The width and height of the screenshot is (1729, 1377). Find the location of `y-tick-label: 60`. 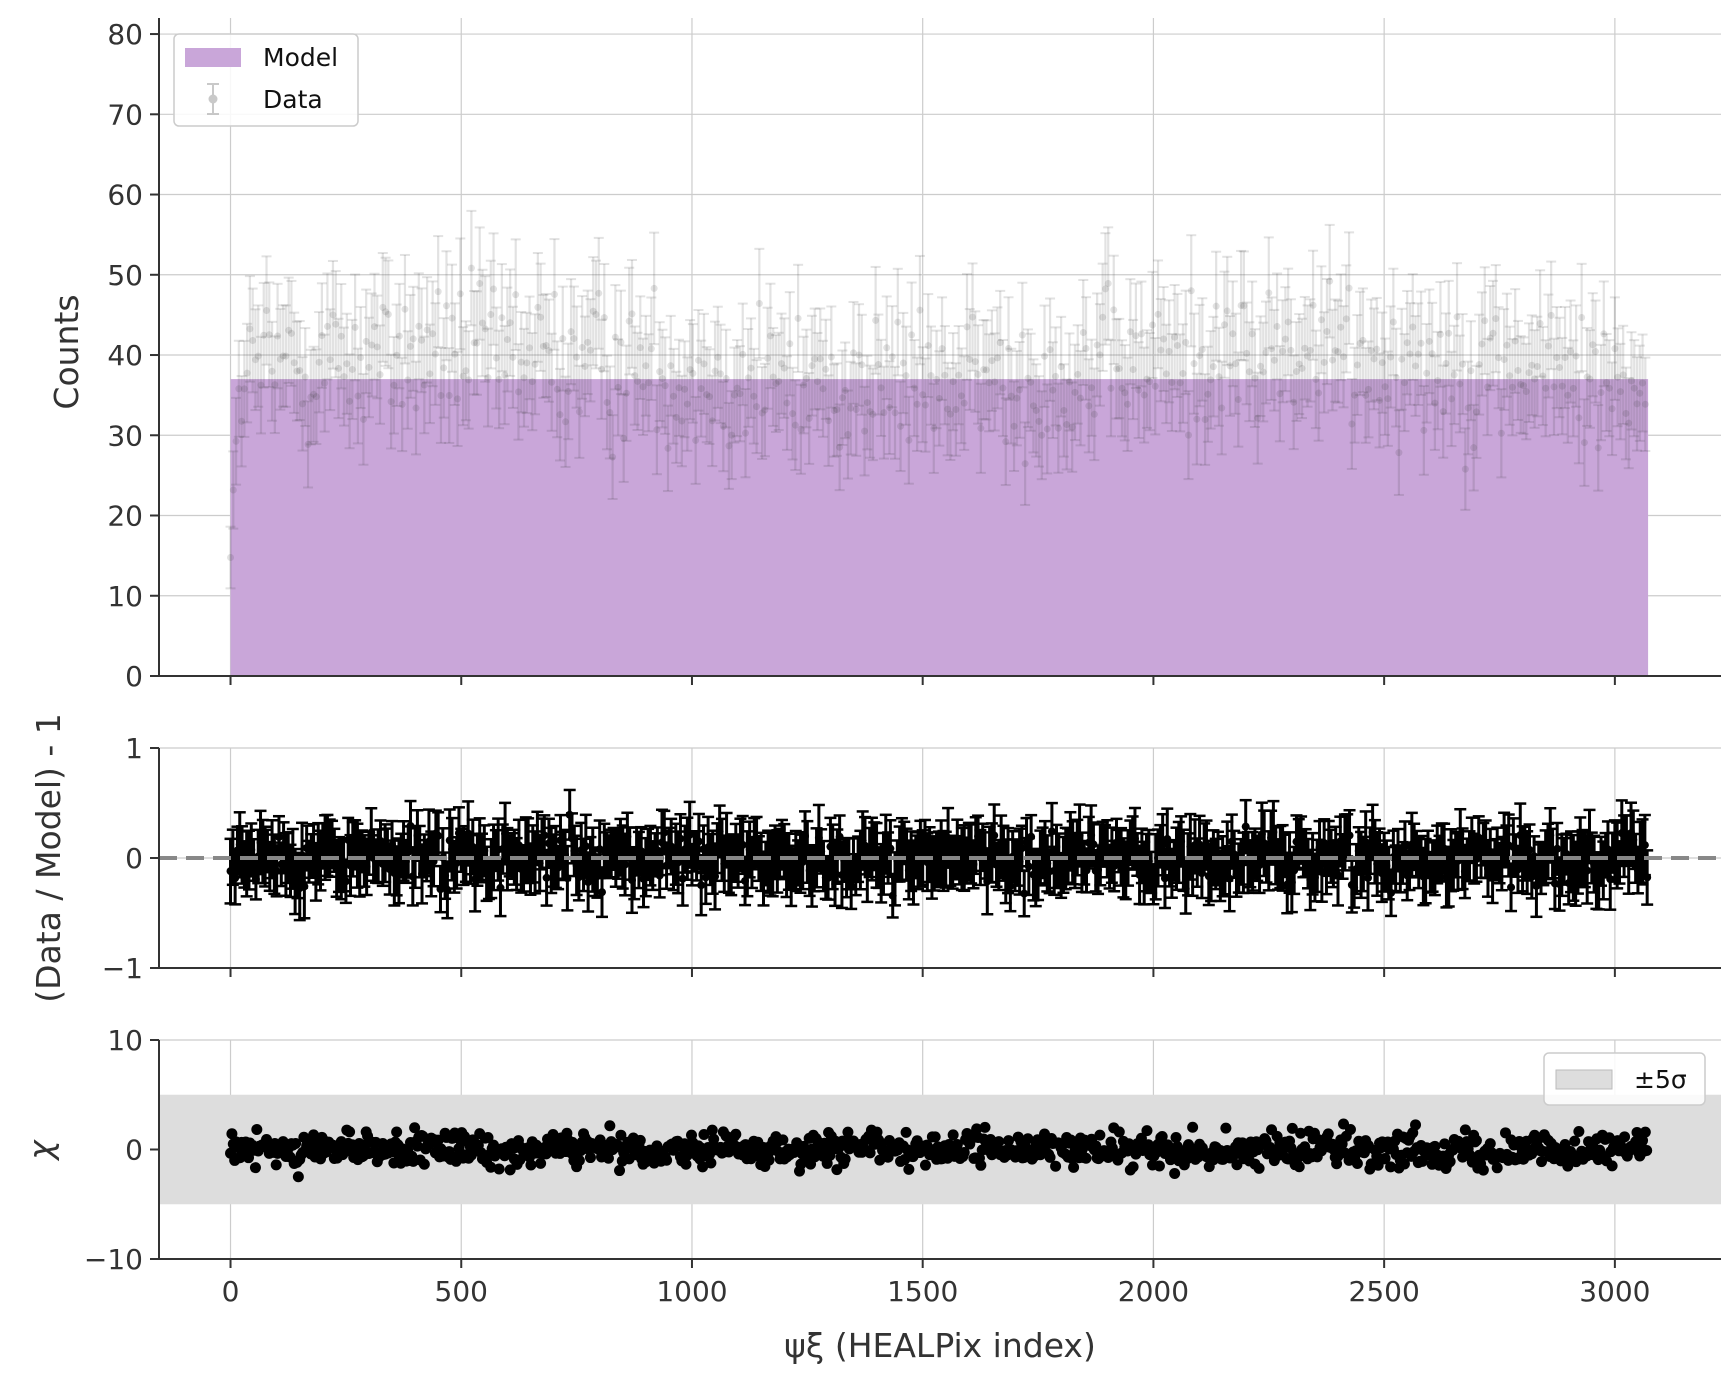

y-tick-label: 60 is located at coordinates (125, 195).